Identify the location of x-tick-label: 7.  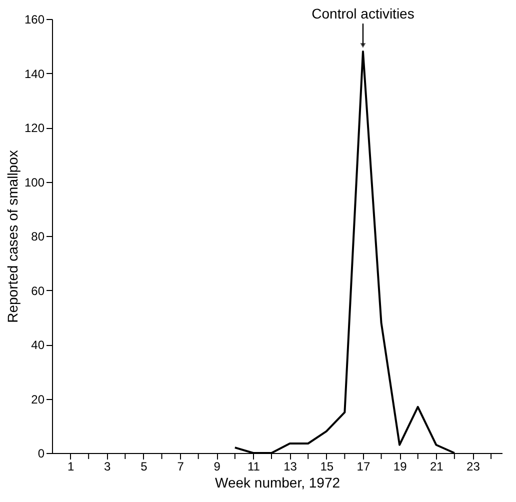
(180, 467).